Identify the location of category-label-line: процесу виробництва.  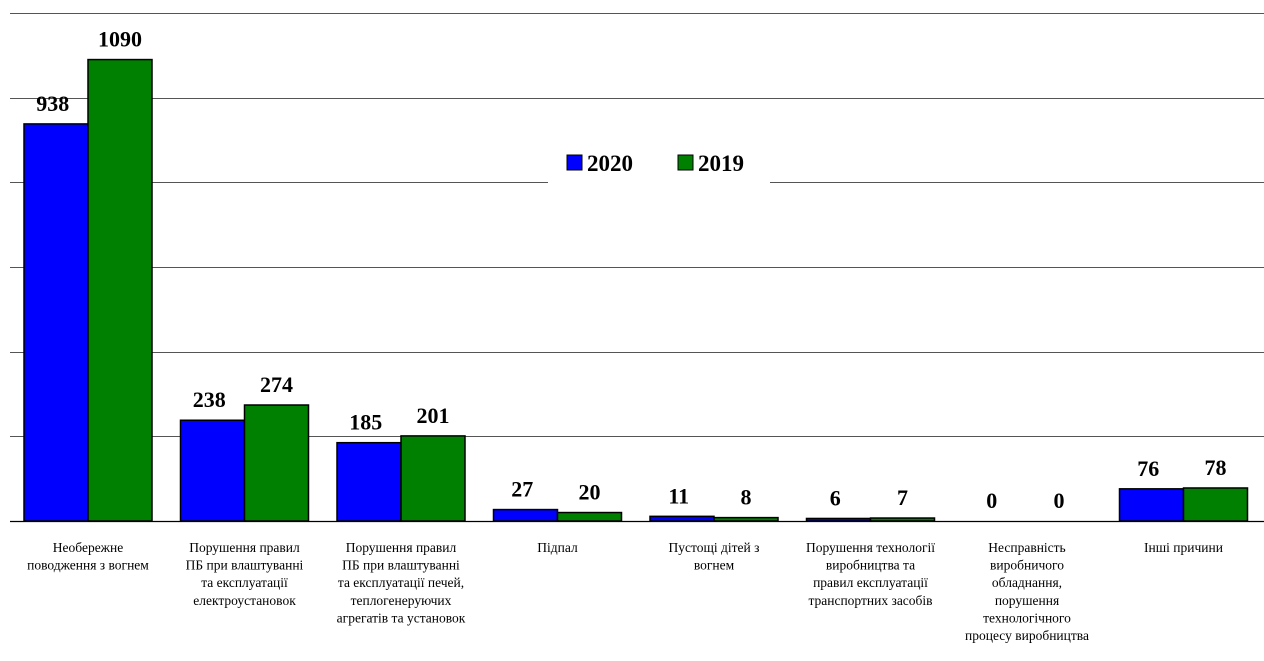
(1027, 635).